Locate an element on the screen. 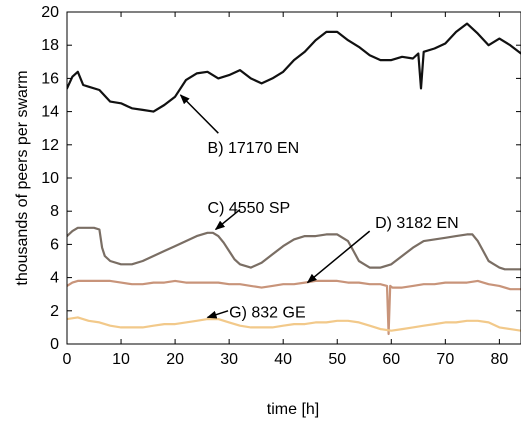 This screenshot has width=521, height=428. x-tick-label: 80 is located at coordinates (499, 359).